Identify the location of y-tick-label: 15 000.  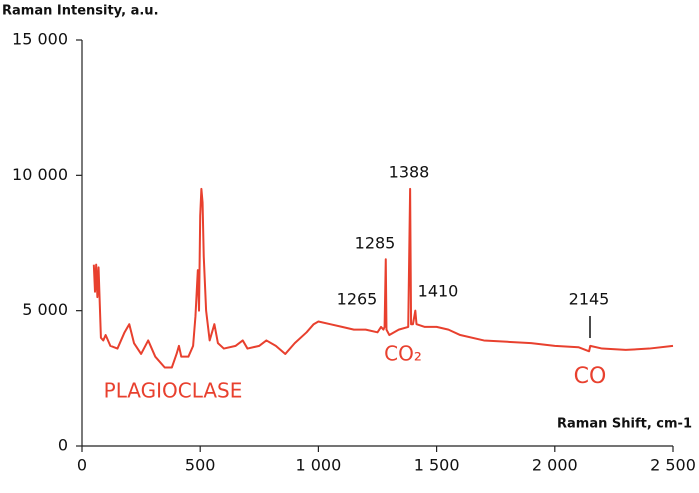
(40, 39).